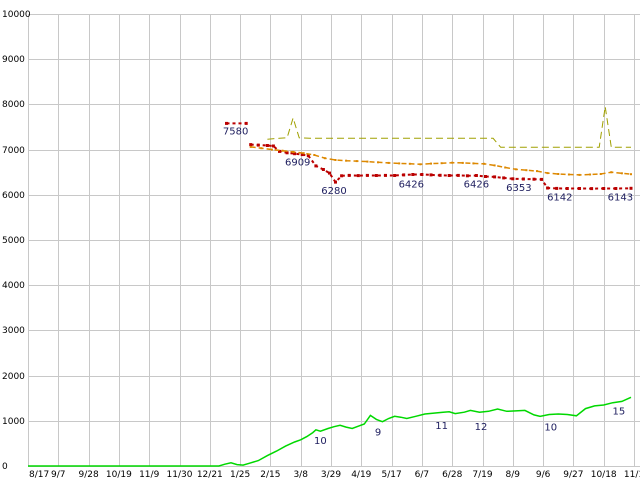 The width and height of the screenshot is (640, 480). I want to click on svg-text: 6/7, so click(422, 475).